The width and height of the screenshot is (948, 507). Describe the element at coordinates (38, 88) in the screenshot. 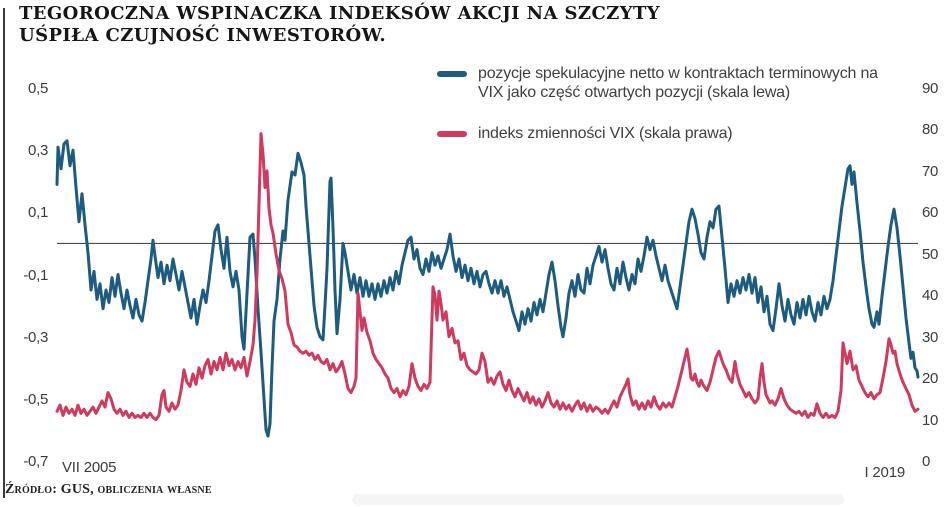

I see `left-axis-tick: 0,5` at that location.